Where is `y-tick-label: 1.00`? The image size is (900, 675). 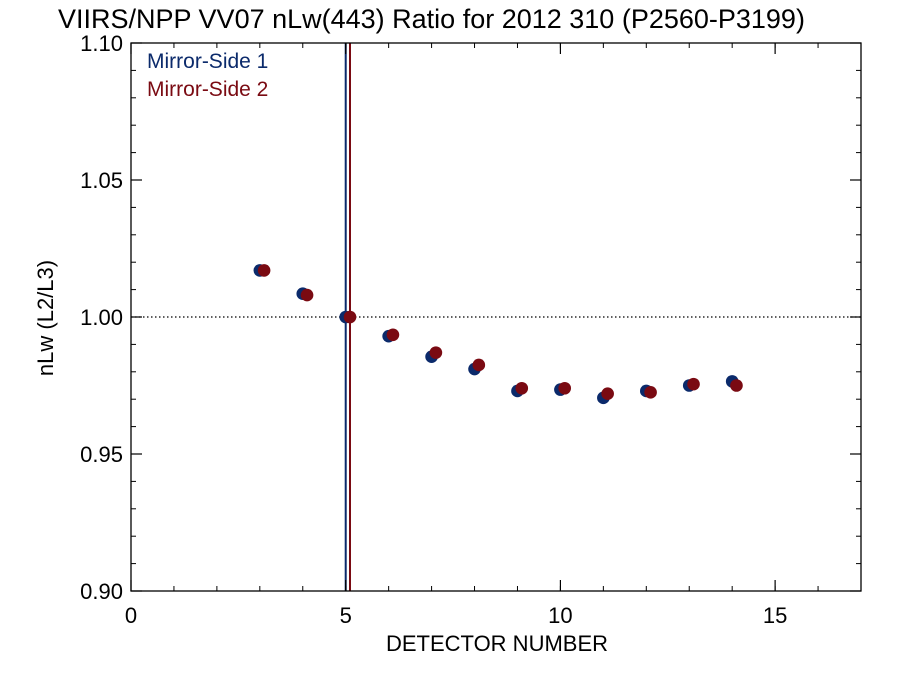
y-tick-label: 1.00 is located at coordinates (101, 317).